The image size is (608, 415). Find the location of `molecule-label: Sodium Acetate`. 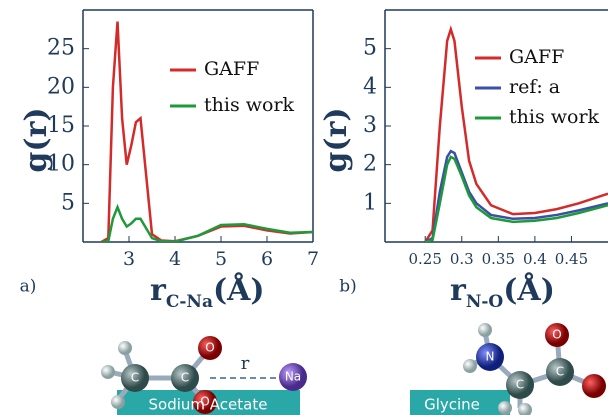

molecule-label: Sodium Acetate is located at coordinates (208, 405).